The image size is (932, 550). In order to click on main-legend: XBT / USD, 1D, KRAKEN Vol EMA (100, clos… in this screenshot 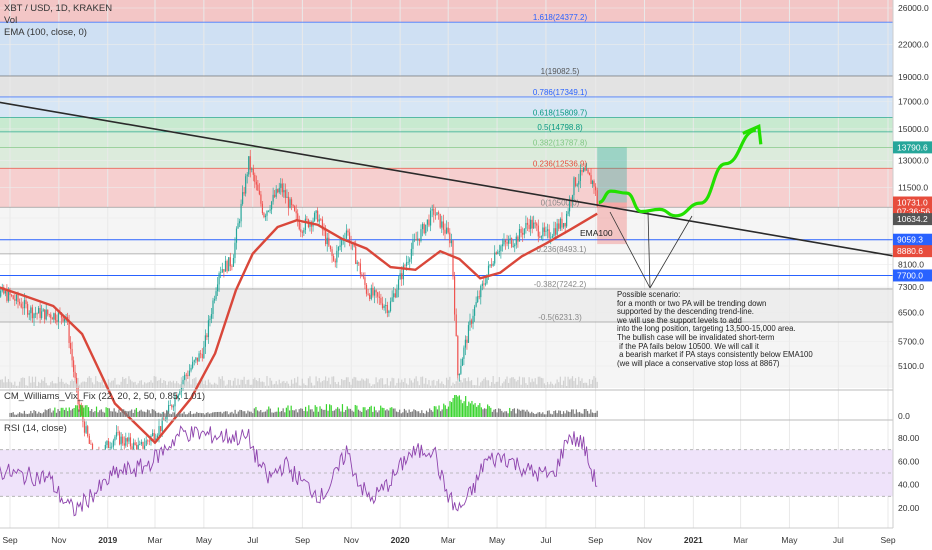, I will do `click(58, 21)`.